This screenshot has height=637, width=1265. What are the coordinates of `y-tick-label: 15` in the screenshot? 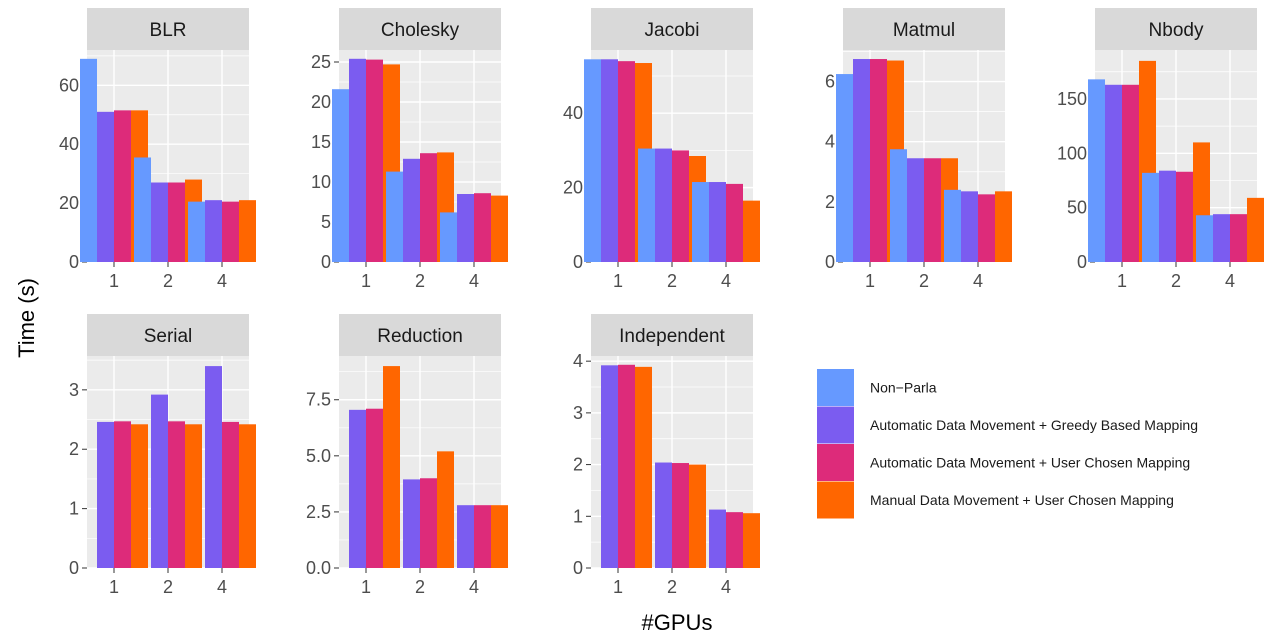 It's located at (321, 142).